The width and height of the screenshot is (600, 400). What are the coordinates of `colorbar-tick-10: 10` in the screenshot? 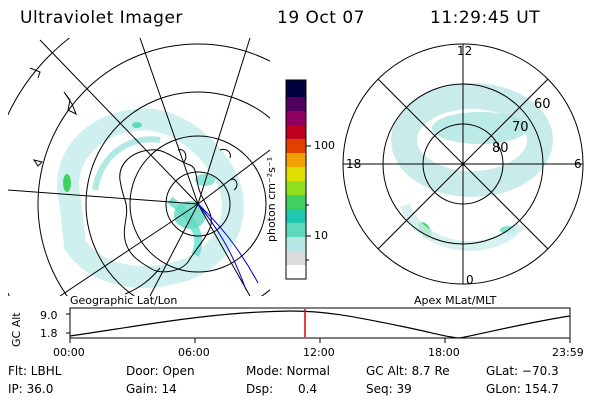 It's located at (321, 235).